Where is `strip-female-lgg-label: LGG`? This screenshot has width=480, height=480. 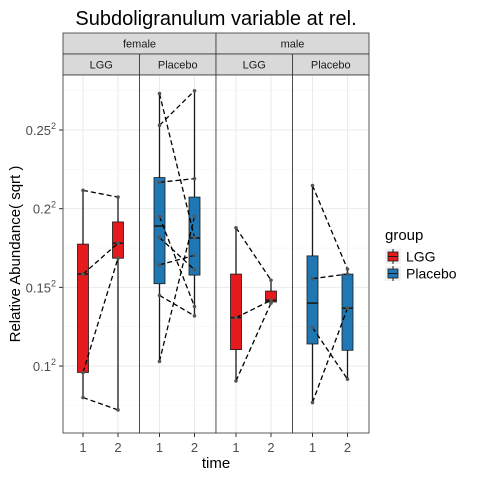
strip-female-lgg-label: LGG is located at coordinates (101, 66).